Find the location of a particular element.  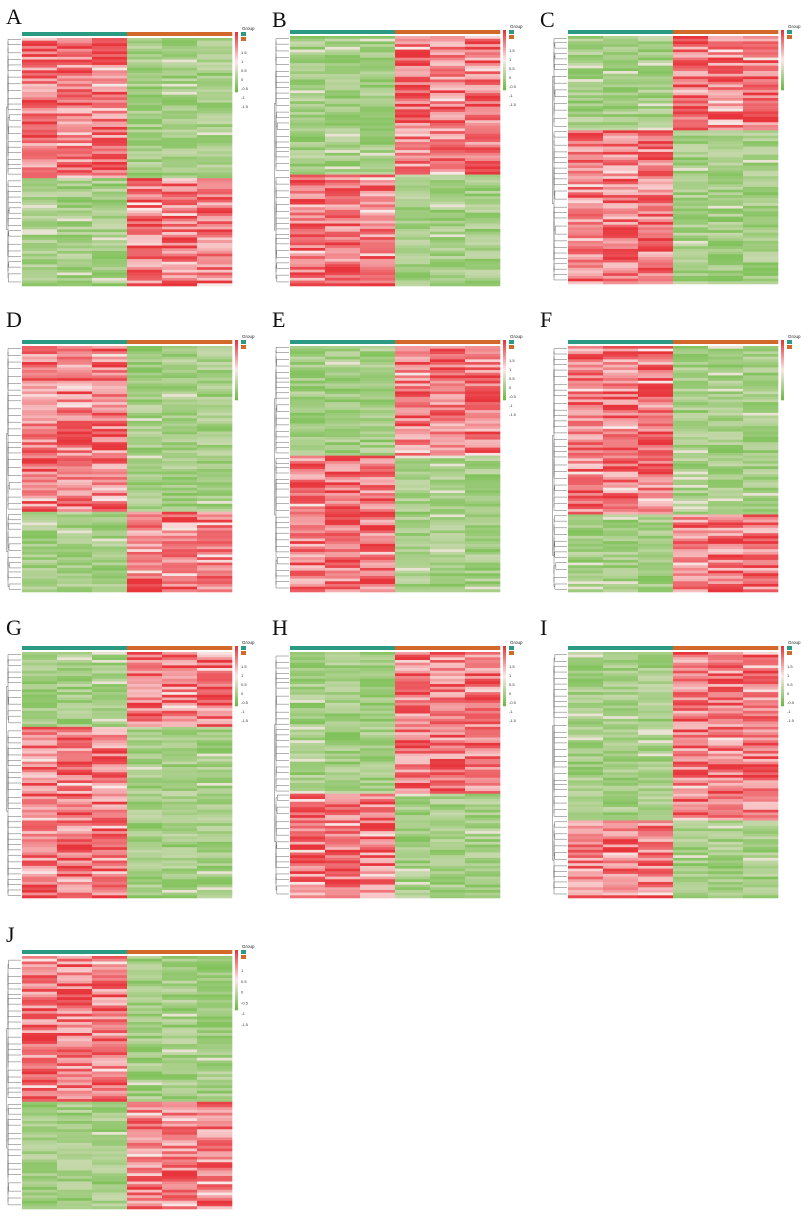

group-bar-cell is located at coordinates (180, 342).